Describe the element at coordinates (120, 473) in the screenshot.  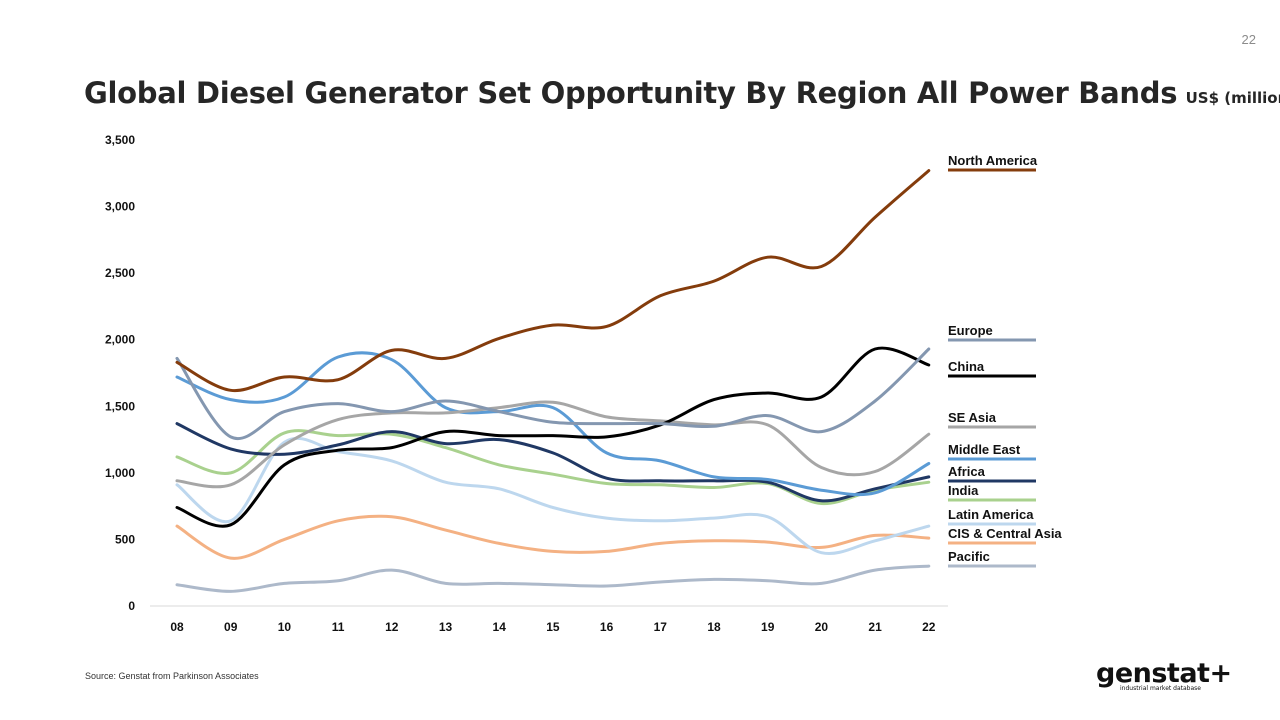
I see `y-tick-label: 1,000` at that location.